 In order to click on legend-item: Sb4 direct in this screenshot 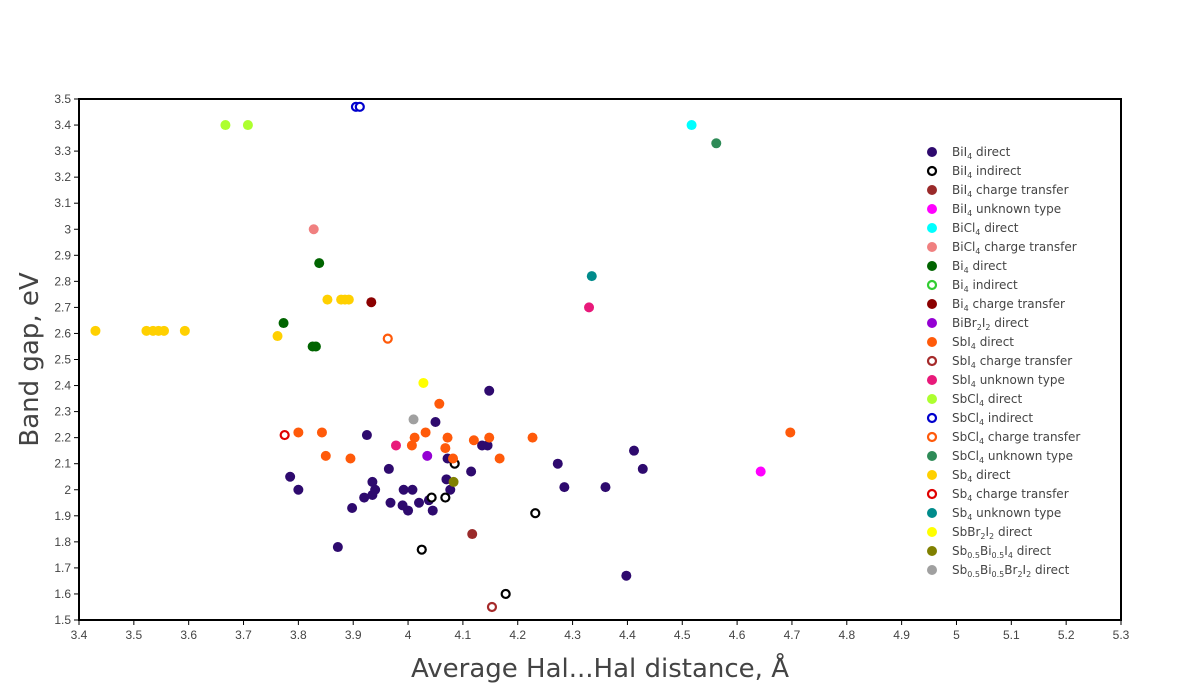, I will do `click(969, 476)`.